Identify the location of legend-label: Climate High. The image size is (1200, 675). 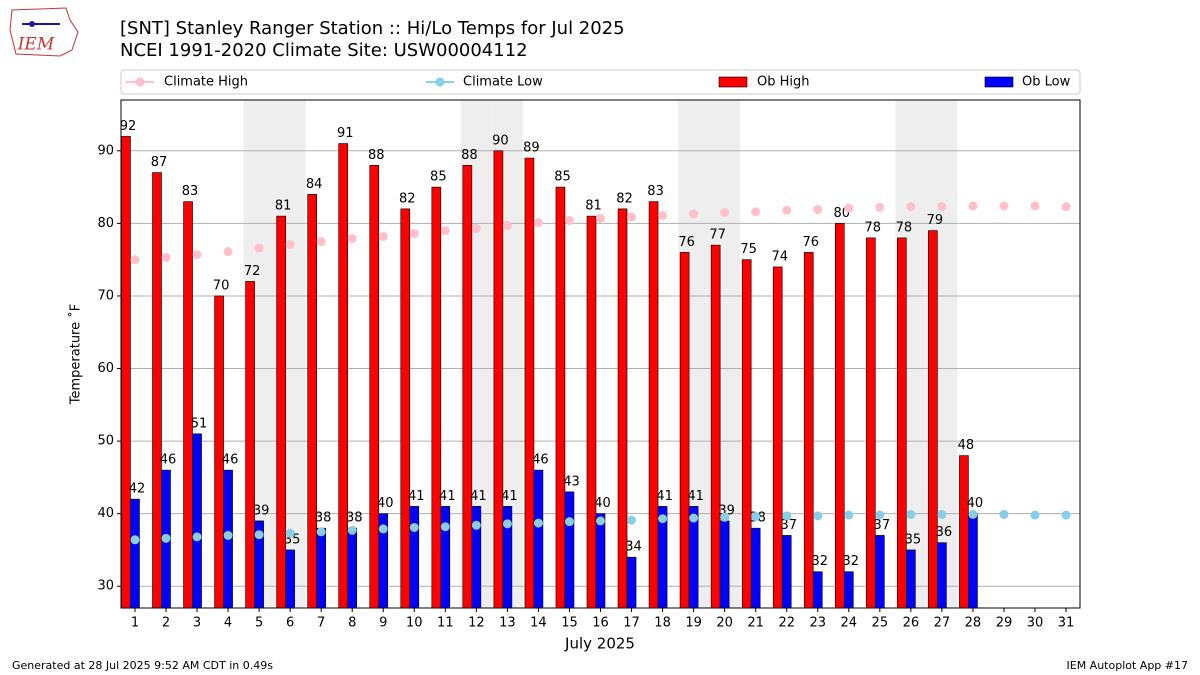
(206, 82).